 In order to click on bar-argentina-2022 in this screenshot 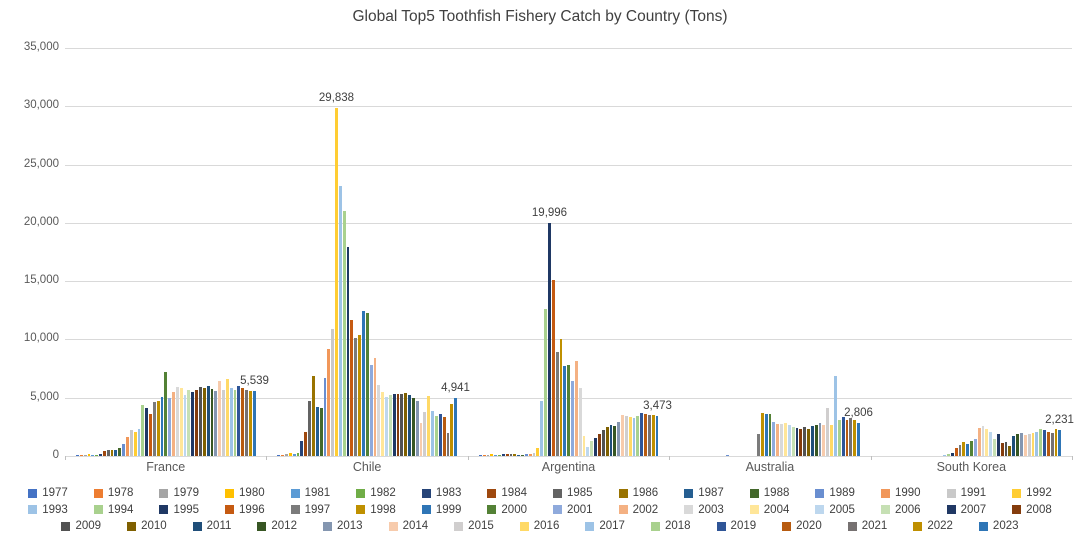, I will do `click(653, 435)`.